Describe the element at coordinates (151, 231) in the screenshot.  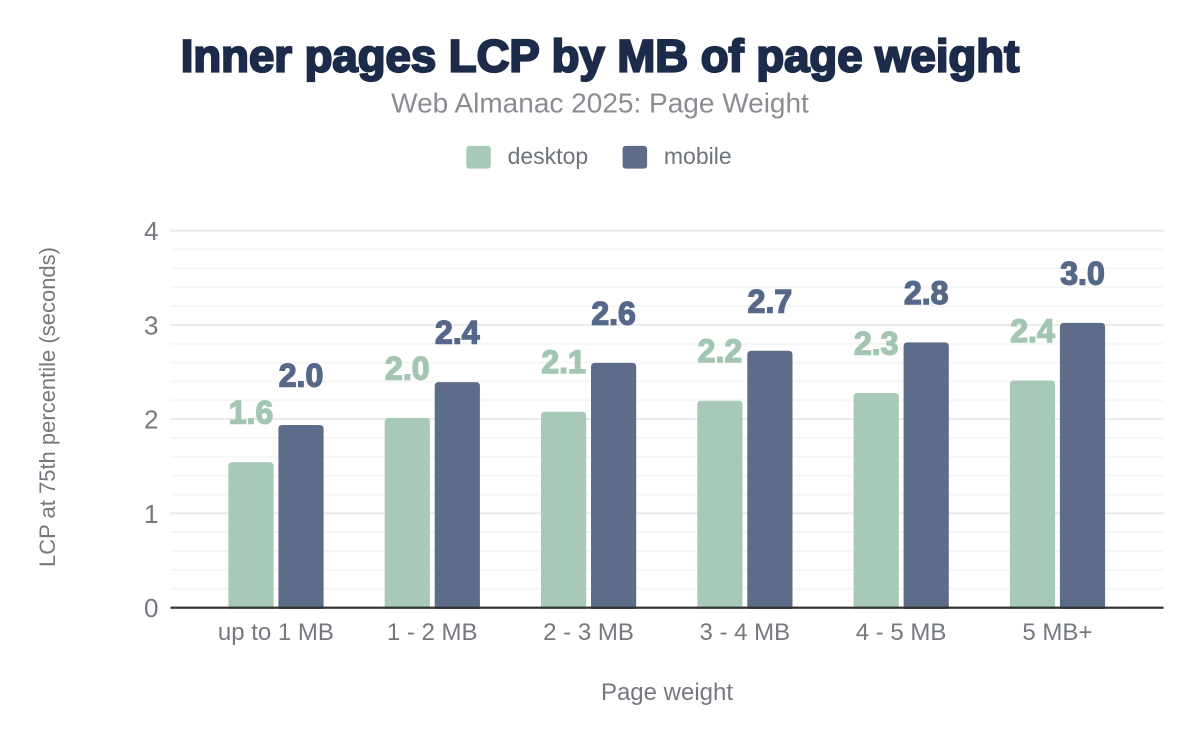
I see `svg-text: 4` at that location.